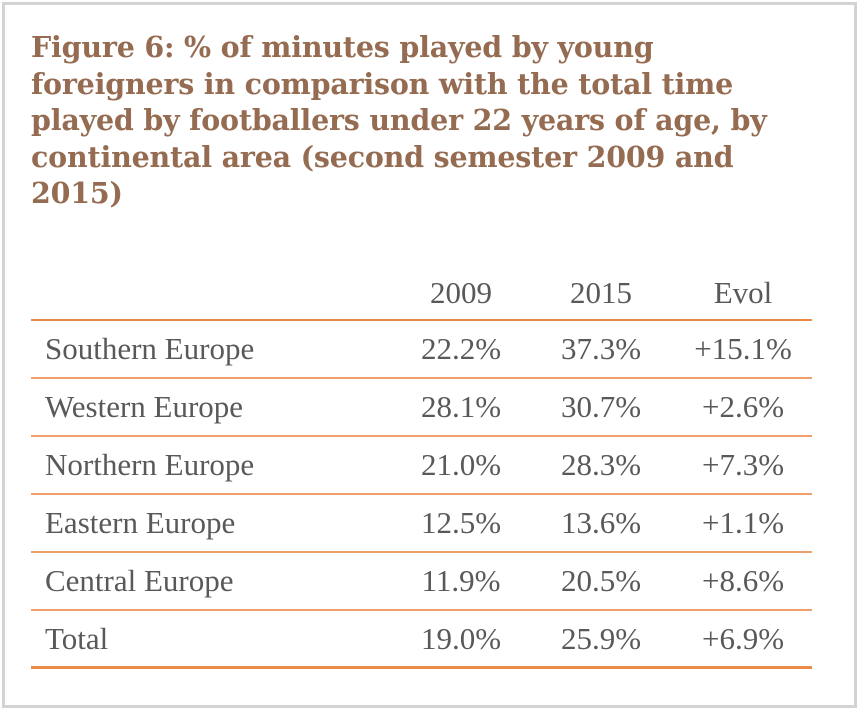  What do you see at coordinates (601, 580) in the screenshot?
I see `value-2015: 20.5%` at bounding box center [601, 580].